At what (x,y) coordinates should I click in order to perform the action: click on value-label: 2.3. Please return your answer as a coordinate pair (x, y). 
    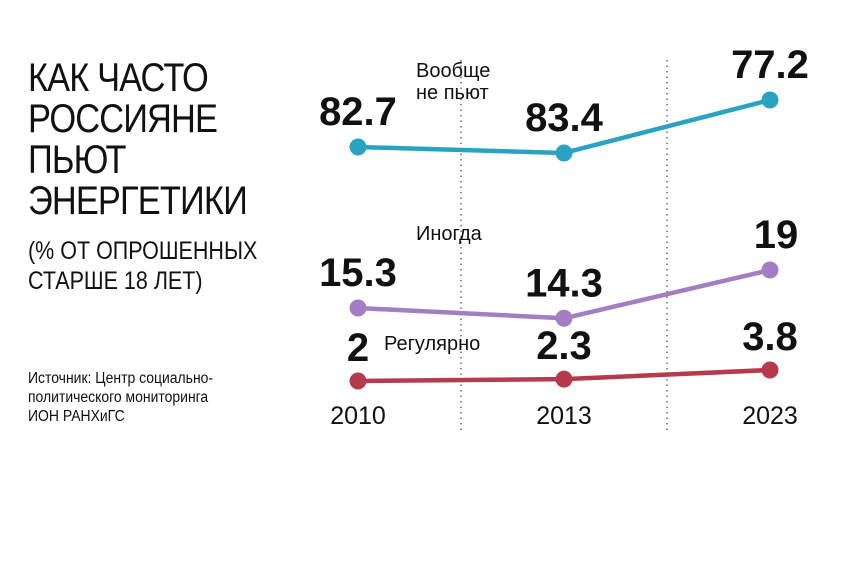
    Looking at the image, I should click on (564, 346).